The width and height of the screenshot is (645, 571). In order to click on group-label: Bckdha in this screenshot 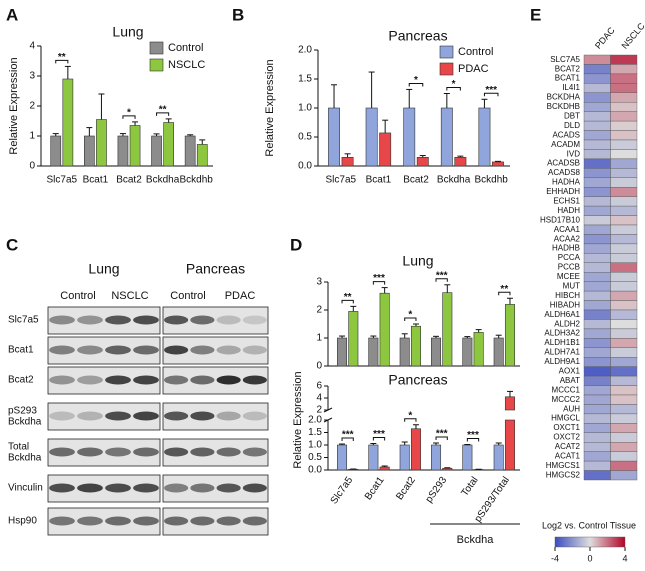, I will do `click(476, 540)`.